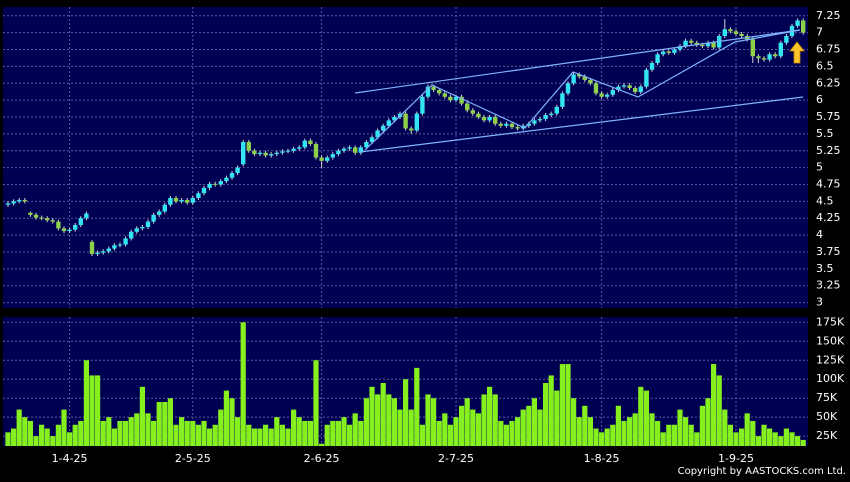 The image size is (850, 482). Describe the element at coordinates (736, 458) in the screenshot. I see `x-tick-label: 1-9-25` at that location.